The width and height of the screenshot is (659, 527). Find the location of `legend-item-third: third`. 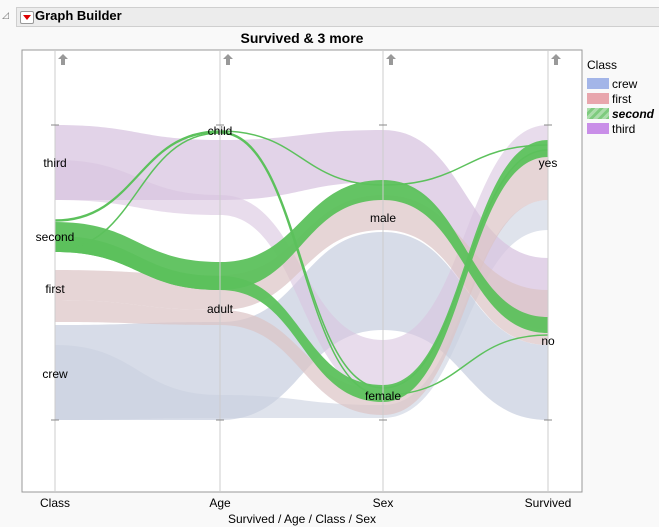

legend-item-third: third is located at coordinates (620, 128).